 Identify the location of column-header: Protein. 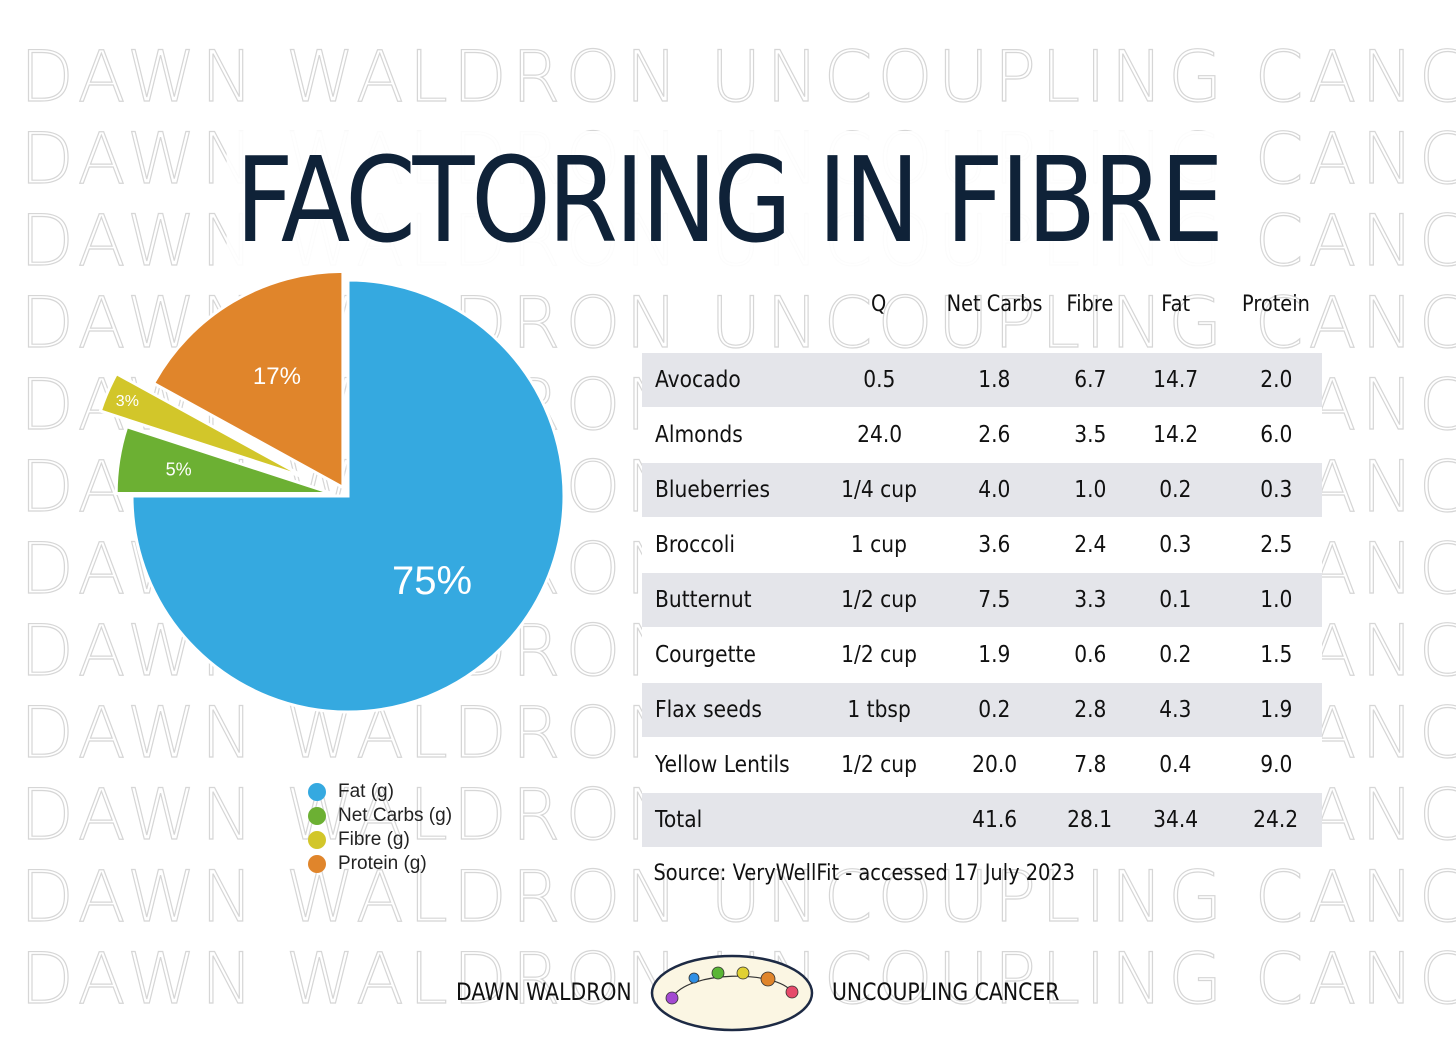
(1276, 304).